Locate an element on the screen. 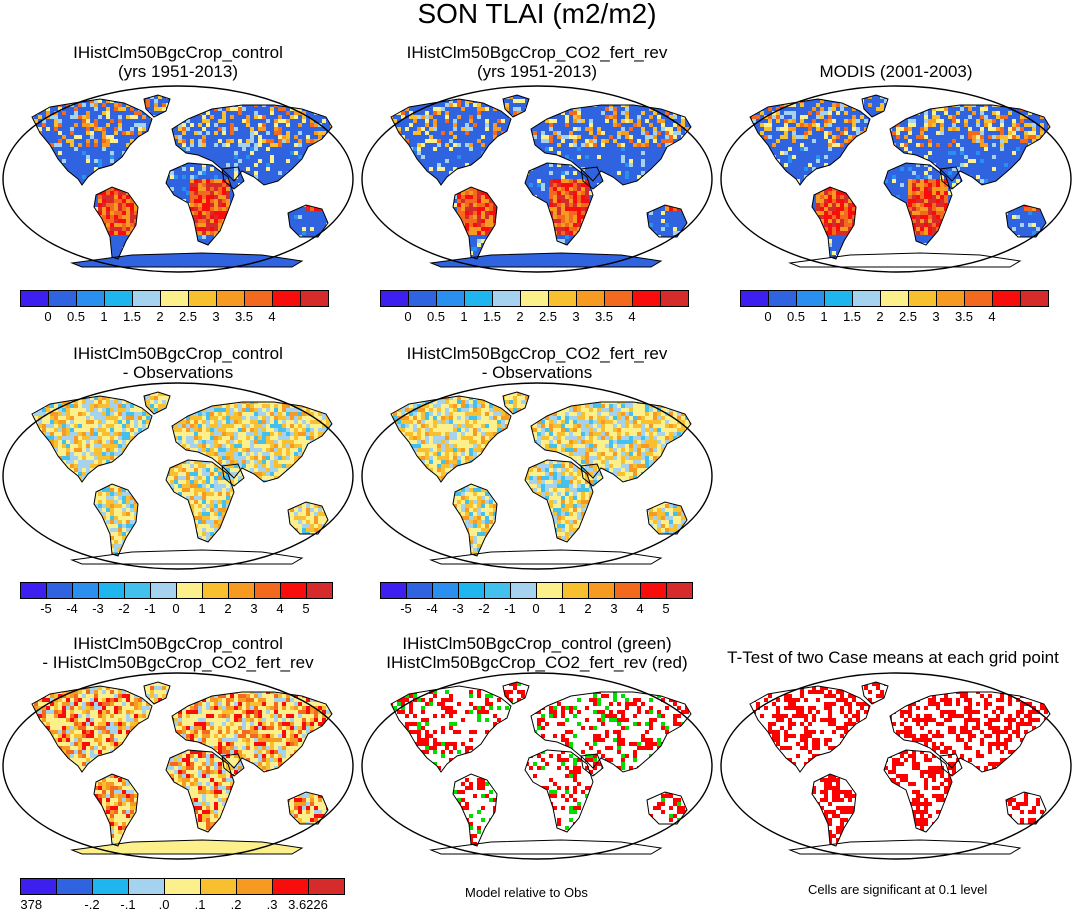 The width and height of the screenshot is (1074, 911). colorbar-label: -2.0378 is located at coordinates (31, 904).